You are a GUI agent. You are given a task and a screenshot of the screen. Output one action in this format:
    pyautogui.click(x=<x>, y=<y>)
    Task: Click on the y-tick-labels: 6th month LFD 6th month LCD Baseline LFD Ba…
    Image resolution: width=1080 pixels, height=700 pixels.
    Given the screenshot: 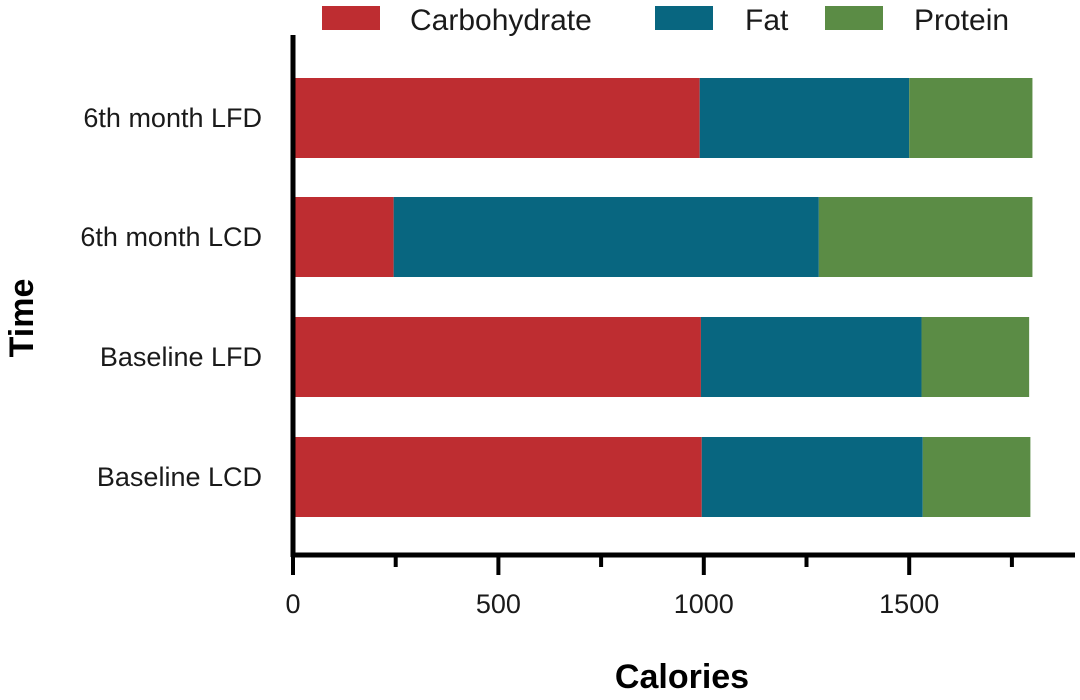 What is the action you would take?
    pyautogui.click(x=171, y=297)
    